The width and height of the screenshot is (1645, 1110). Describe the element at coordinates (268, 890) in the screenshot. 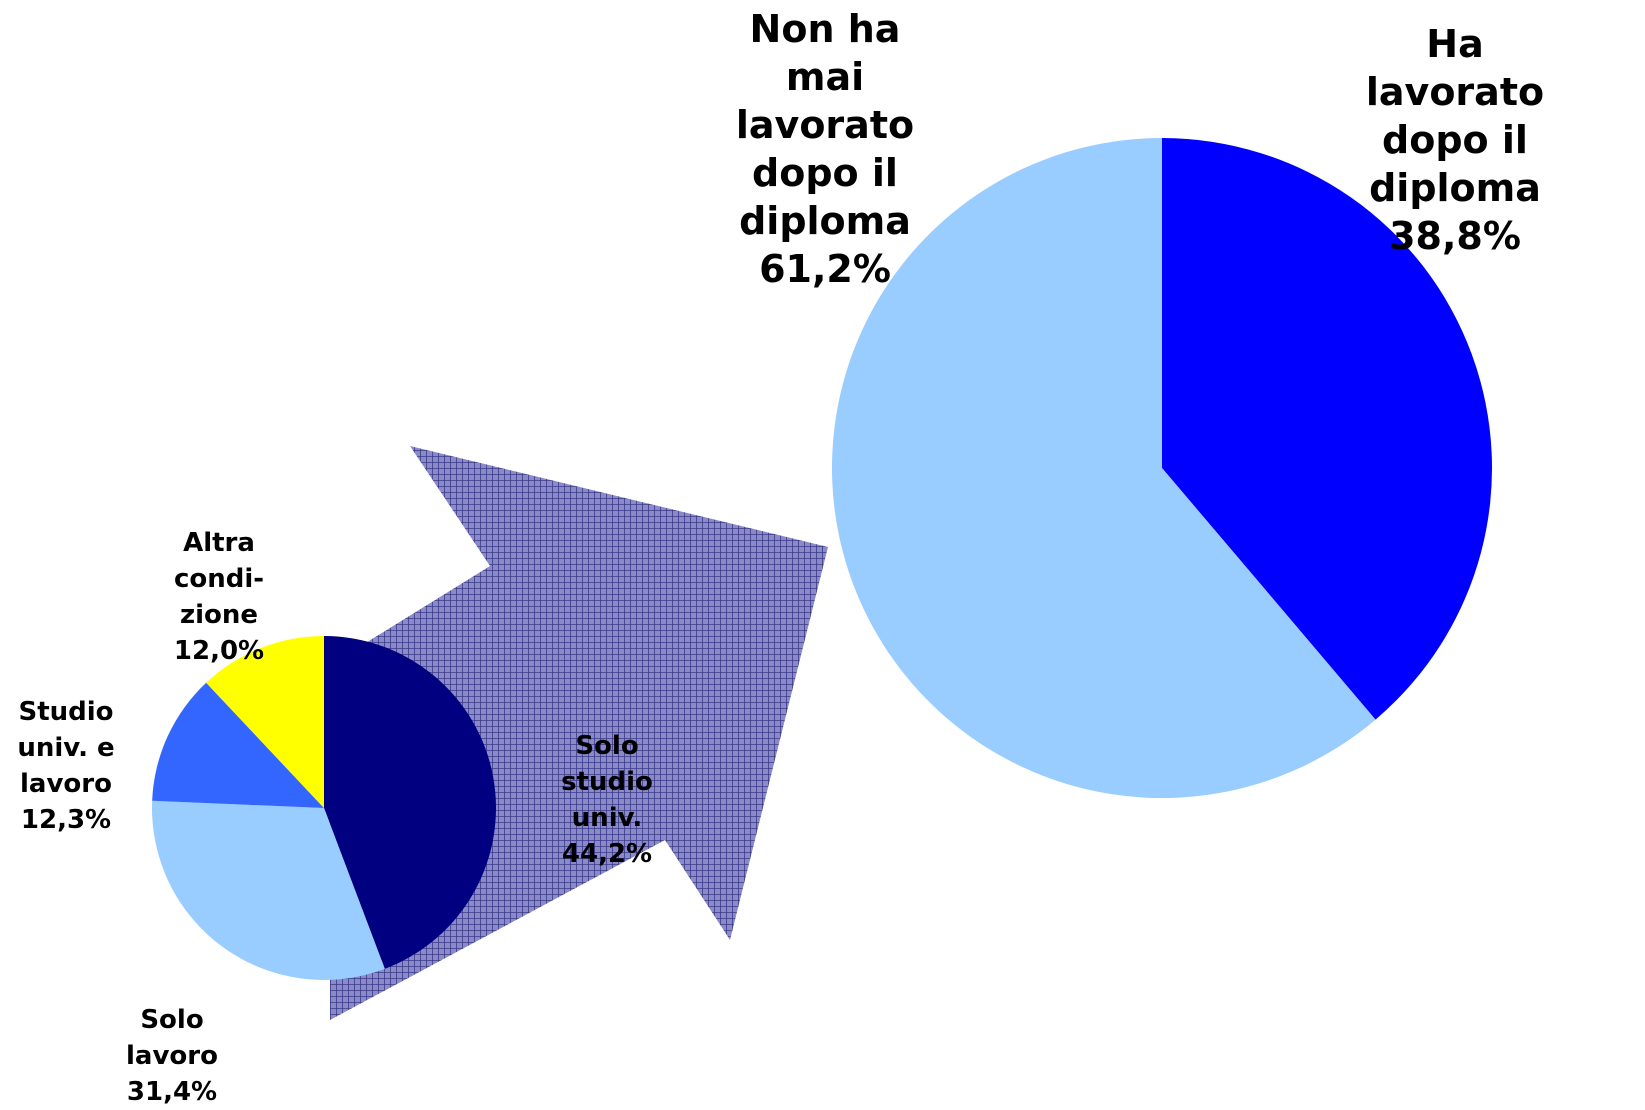

I see `slice-solo-lavoro` at that location.